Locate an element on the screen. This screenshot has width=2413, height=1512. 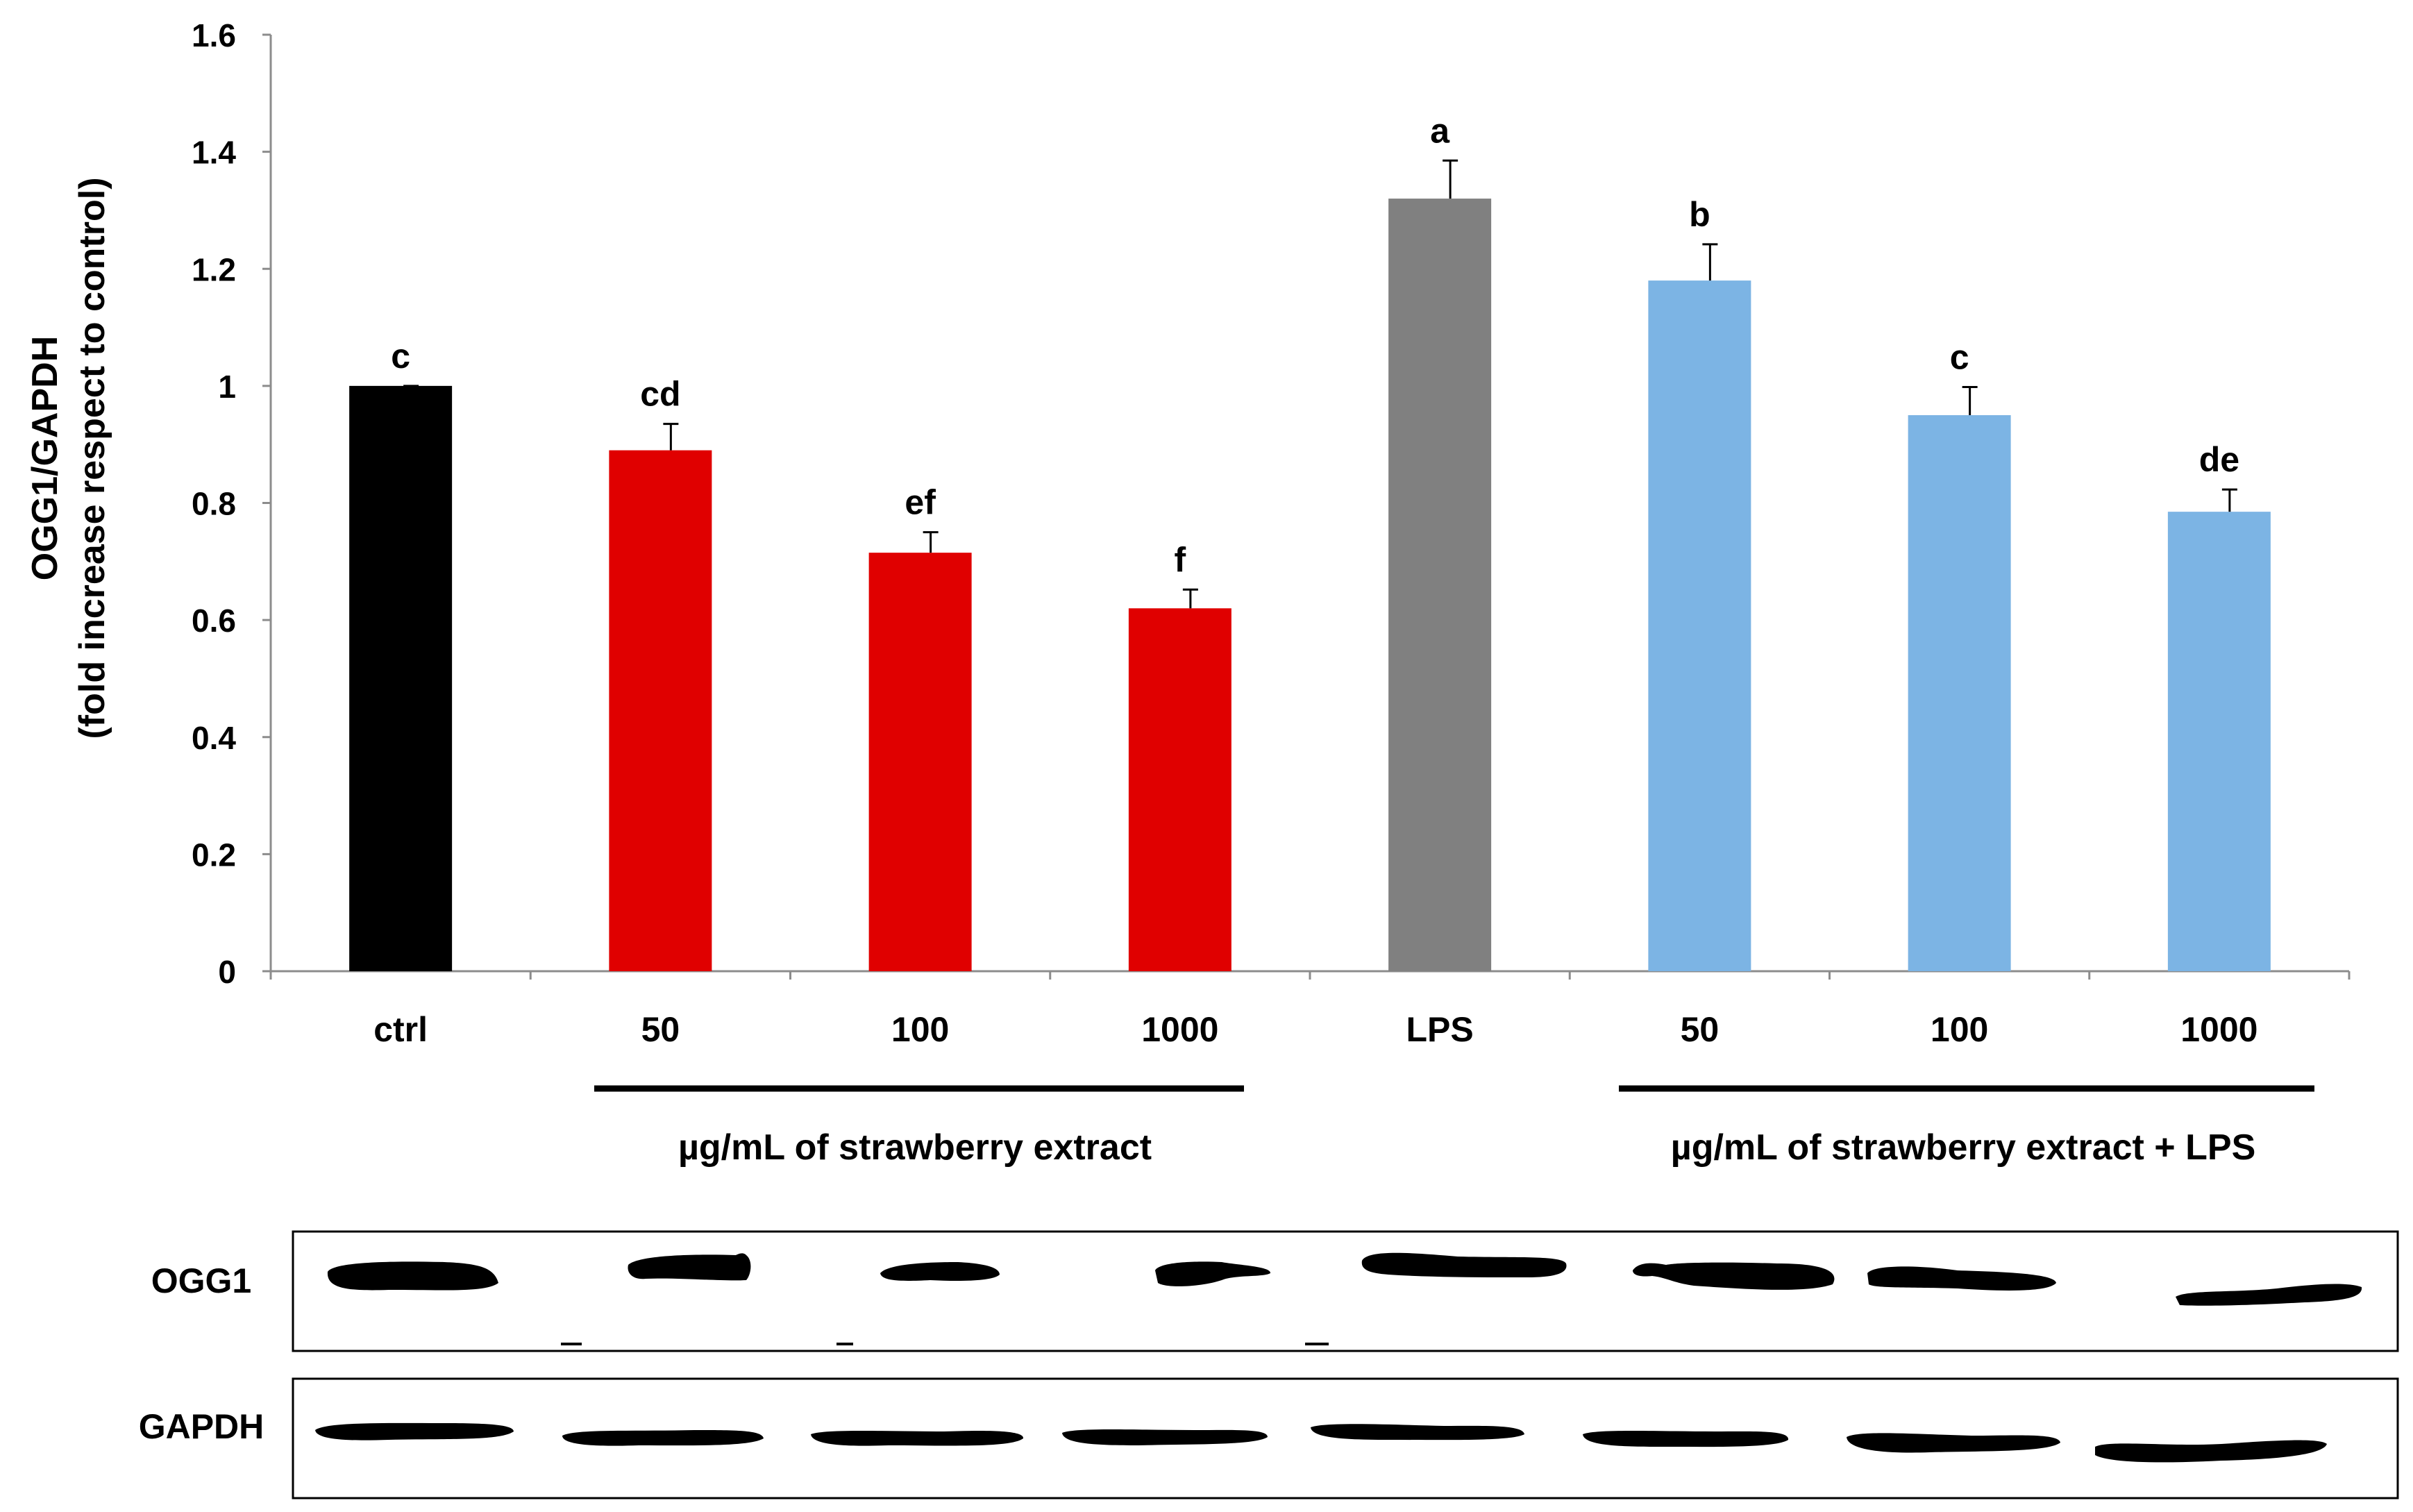
group-bracket-extract-lps: µg/mL of strawberry extract + LPS is located at coordinates (1966, 1126).